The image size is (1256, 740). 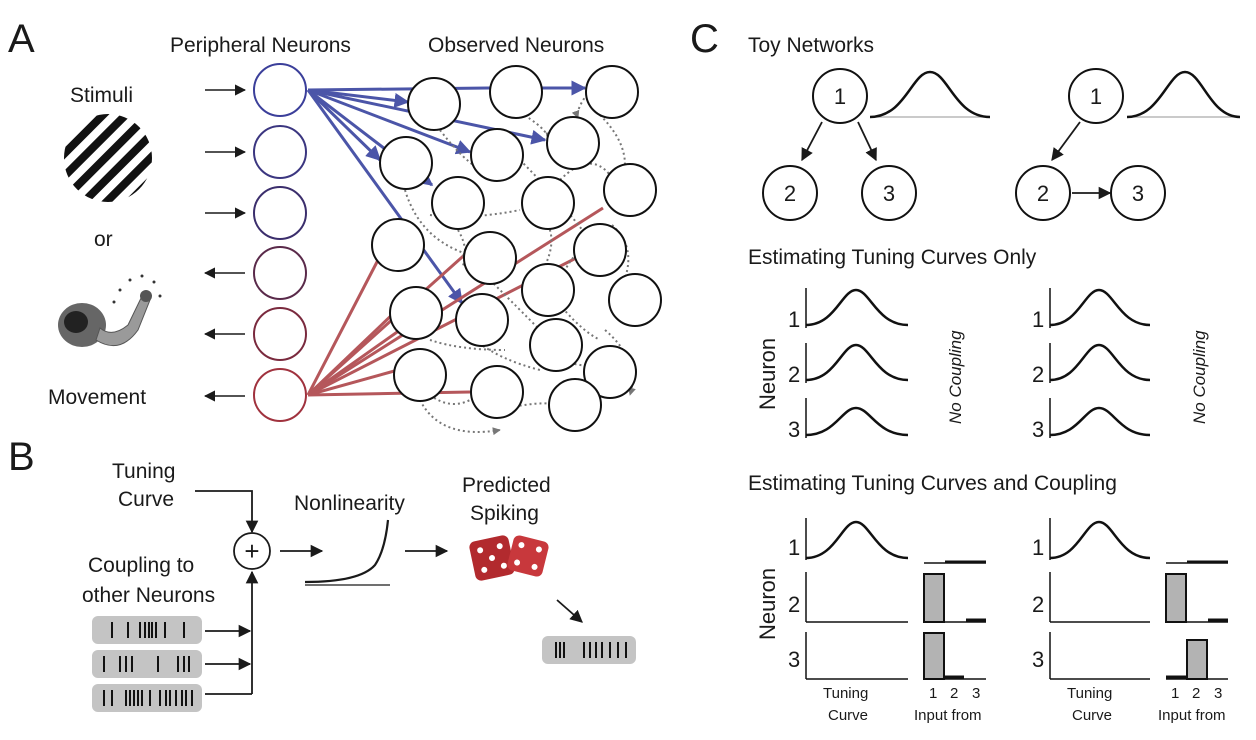 I want to click on panel-c-letter: C, so click(x=704, y=39).